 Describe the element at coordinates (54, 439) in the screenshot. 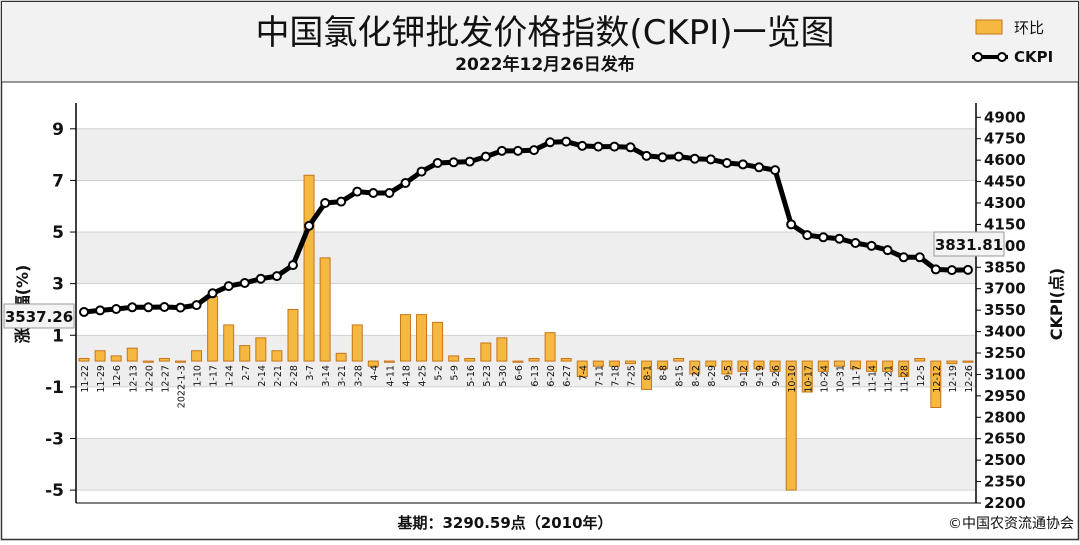

I see `left-tick-label: -3` at that location.